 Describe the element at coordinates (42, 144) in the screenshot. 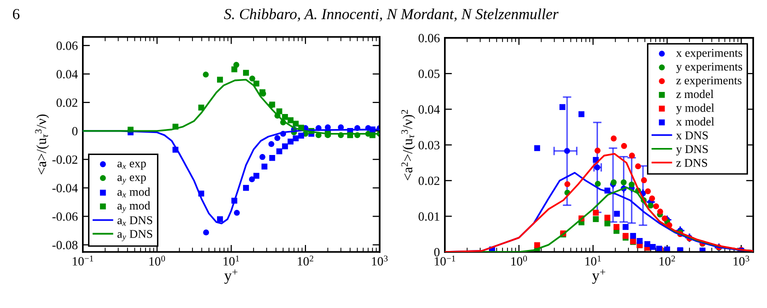

I see `y-axis-title: <a>/(u$_{τ}$$^{3}$/ν)` at that location.